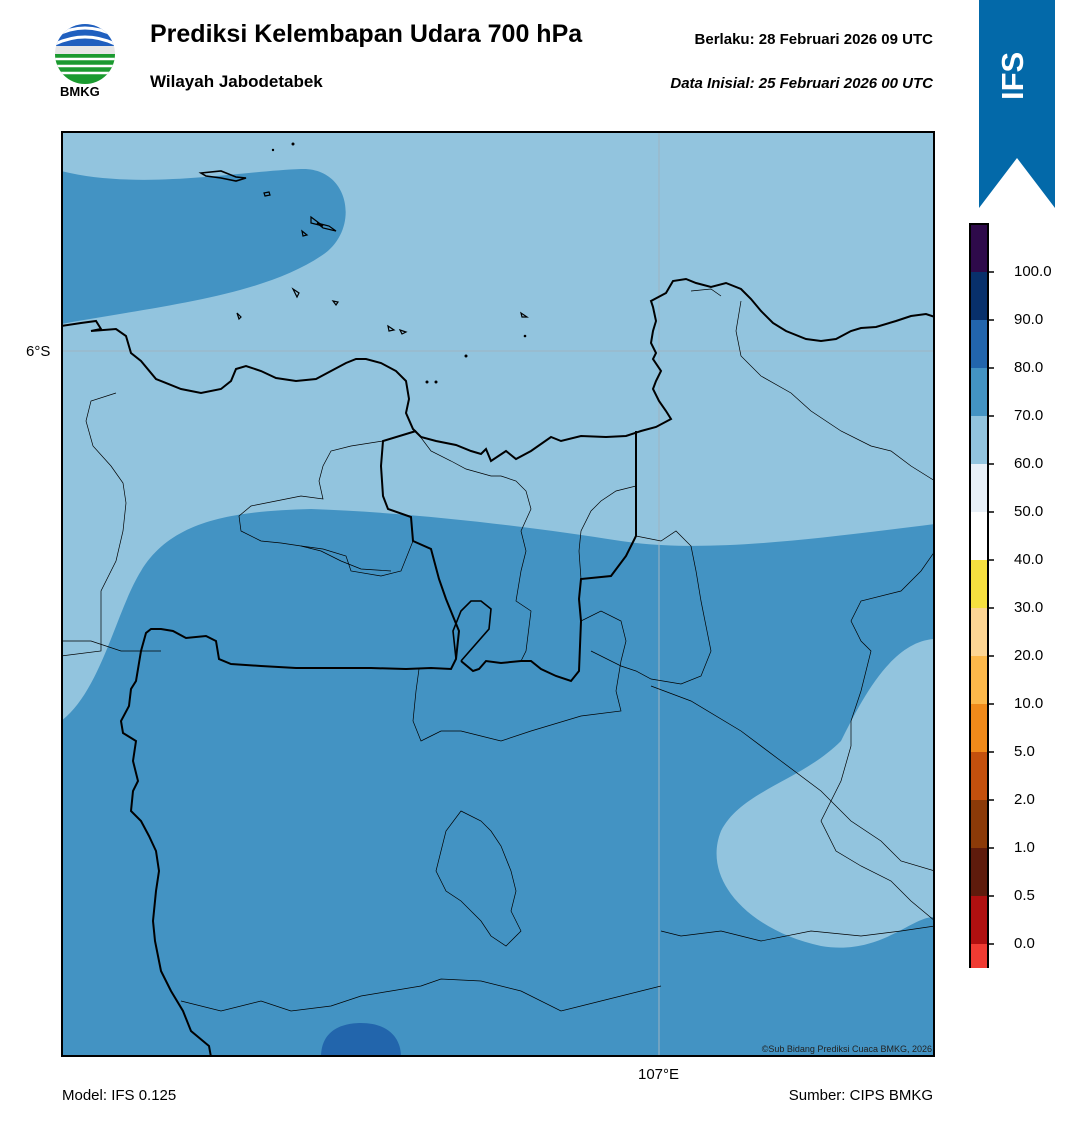 Image resolution: width=1081 pixels, height=1128 pixels. I want to click on colorbar-tick-label: 50.0, so click(1029, 511).